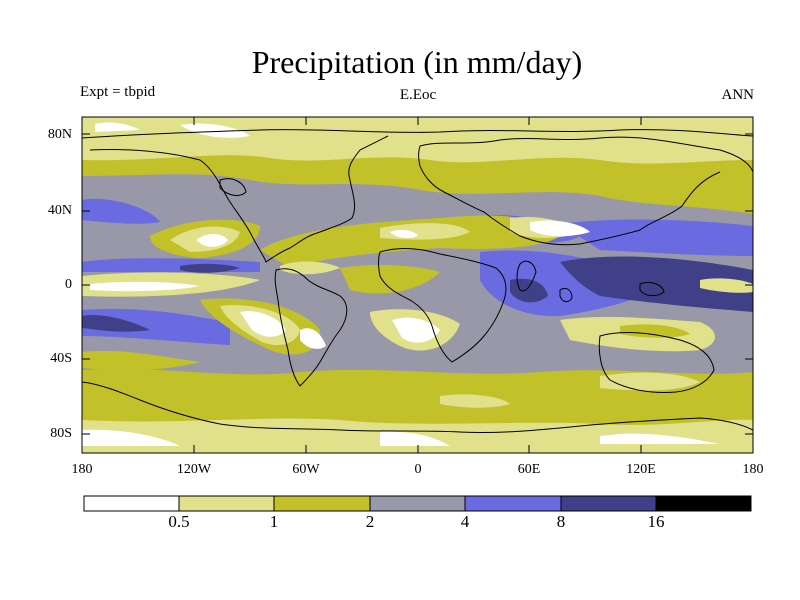  I want to click on india-coast, so click(526, 276).